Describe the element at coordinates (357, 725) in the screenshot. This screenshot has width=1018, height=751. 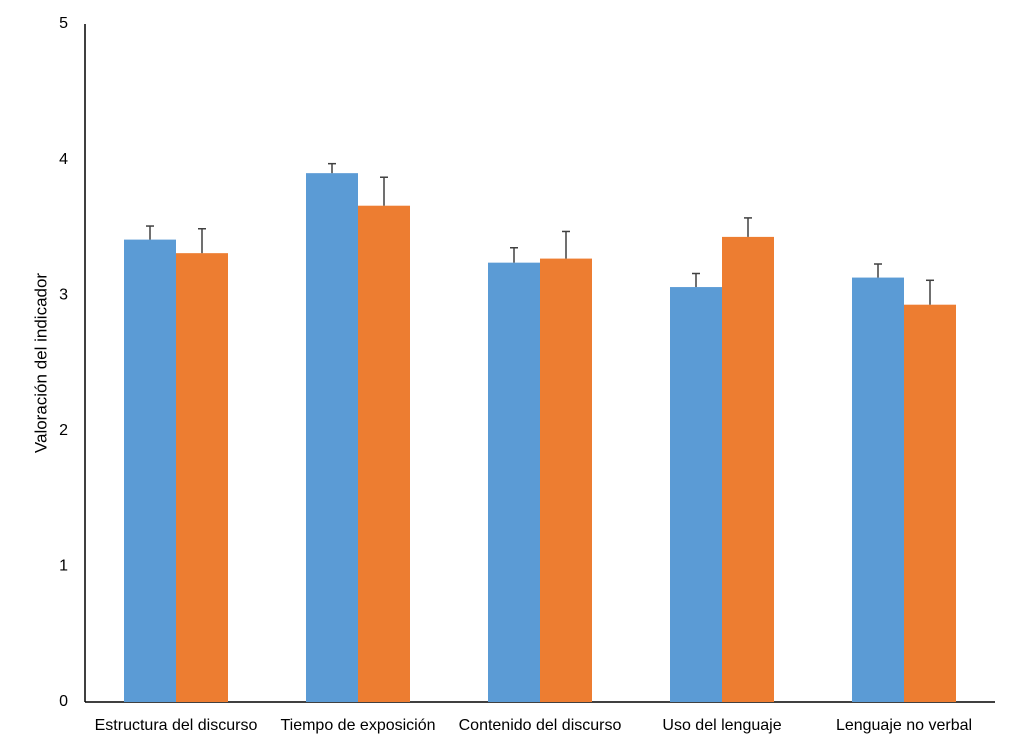
I see `x-tick-label: Tiempo de exposición` at that location.